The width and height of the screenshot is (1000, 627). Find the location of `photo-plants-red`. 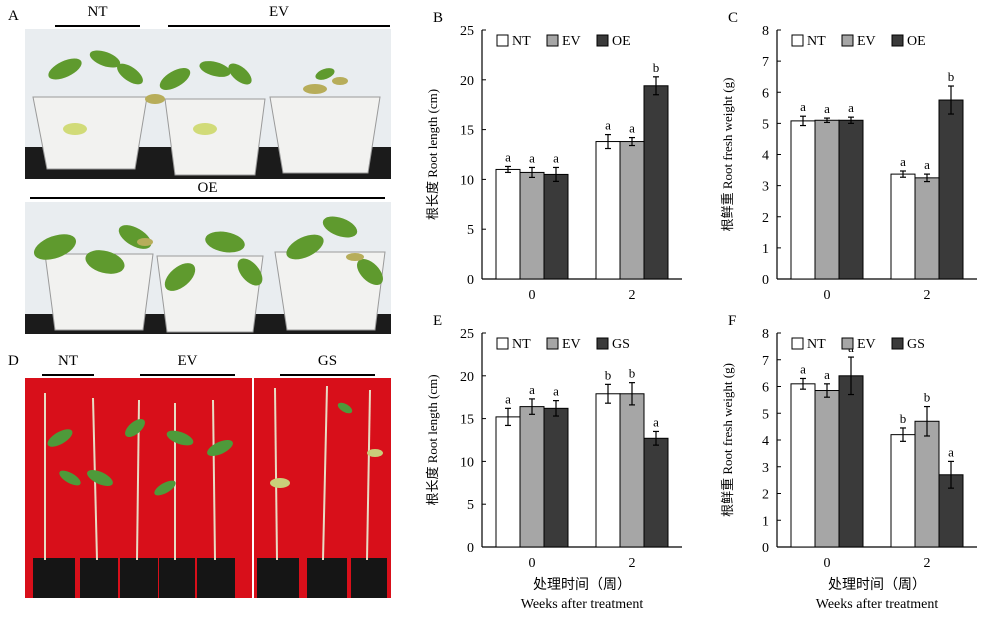

photo-plants-red is located at coordinates (208, 488).